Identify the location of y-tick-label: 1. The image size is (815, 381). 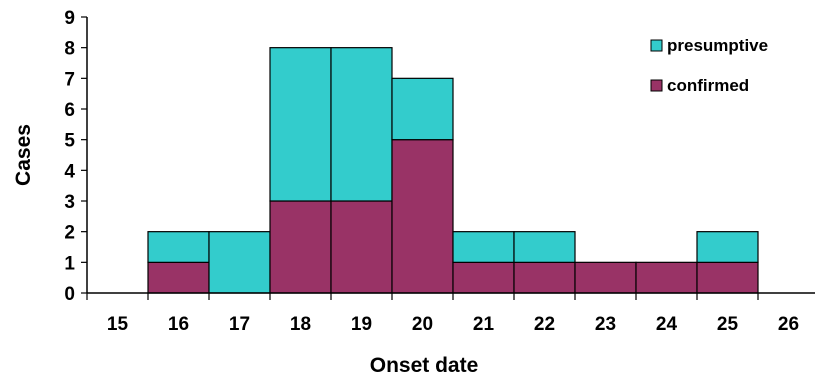
(69, 263).